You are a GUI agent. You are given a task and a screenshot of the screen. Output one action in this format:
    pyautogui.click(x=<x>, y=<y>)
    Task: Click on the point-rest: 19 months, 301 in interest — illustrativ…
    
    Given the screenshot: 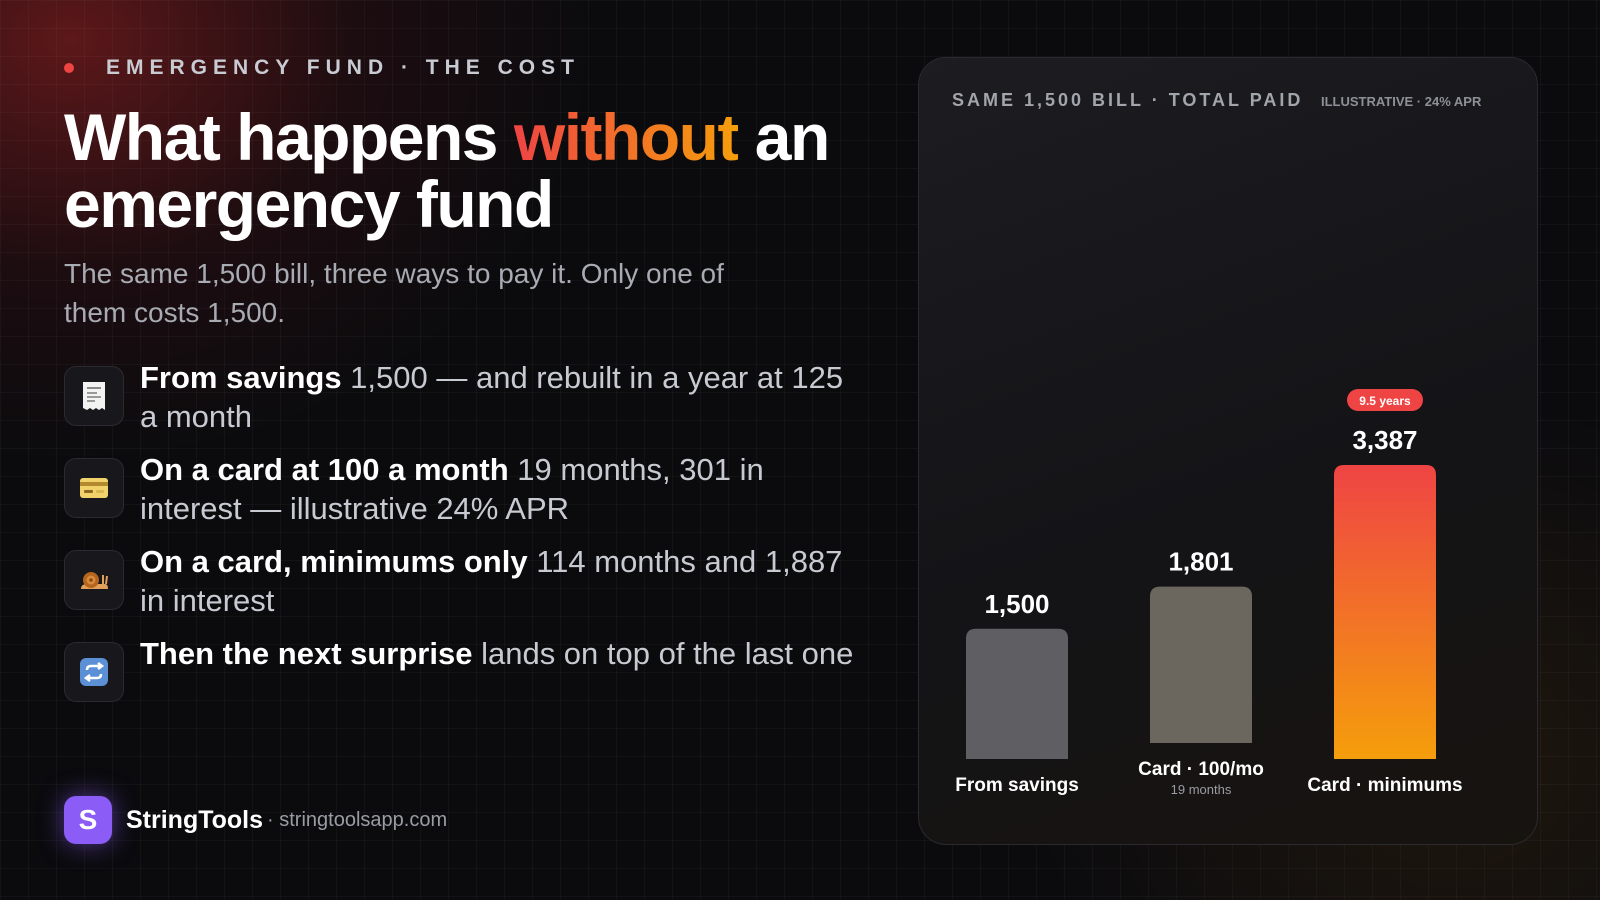 What is the action you would take?
    pyautogui.click(x=452, y=489)
    